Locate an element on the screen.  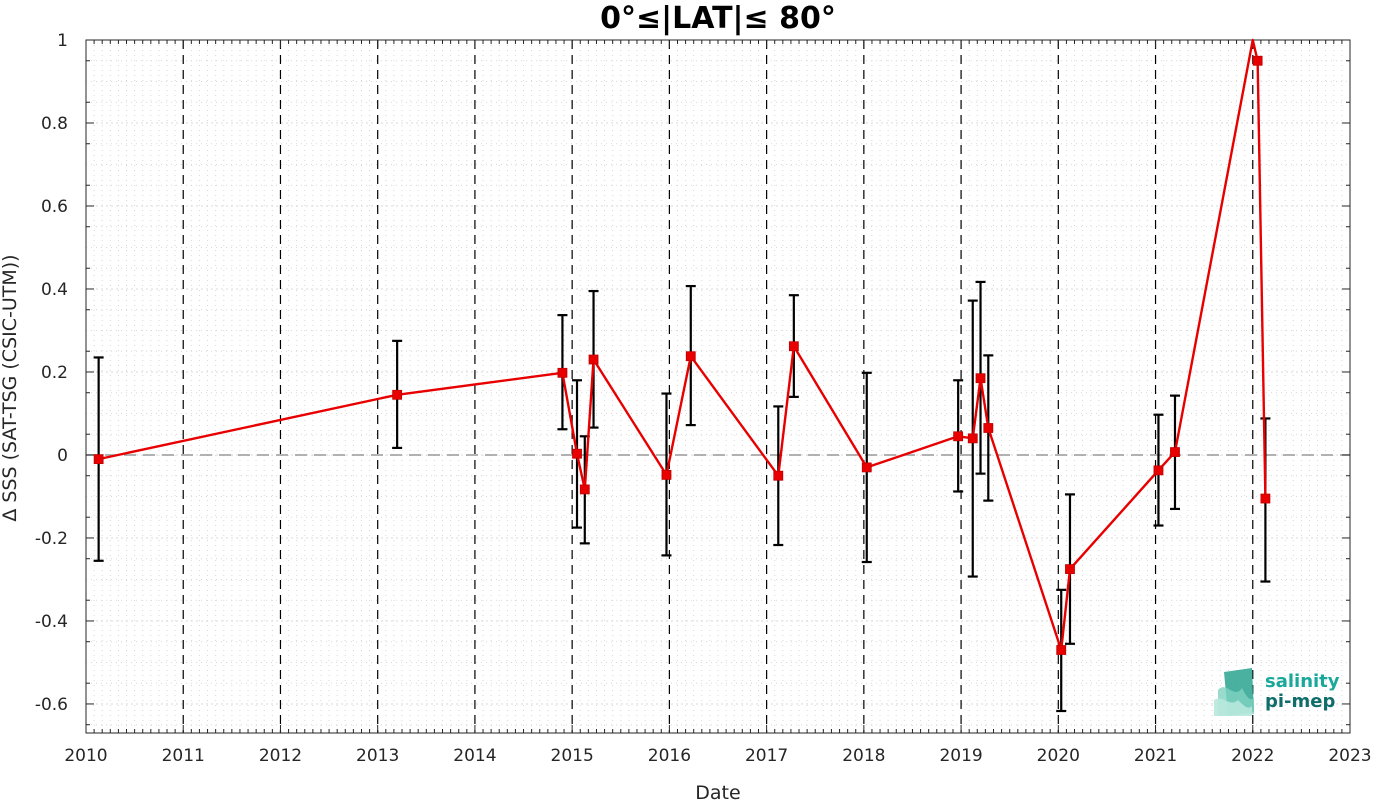
chart-title: 0°≤|LAT|≤ 80° is located at coordinates (718, 18).